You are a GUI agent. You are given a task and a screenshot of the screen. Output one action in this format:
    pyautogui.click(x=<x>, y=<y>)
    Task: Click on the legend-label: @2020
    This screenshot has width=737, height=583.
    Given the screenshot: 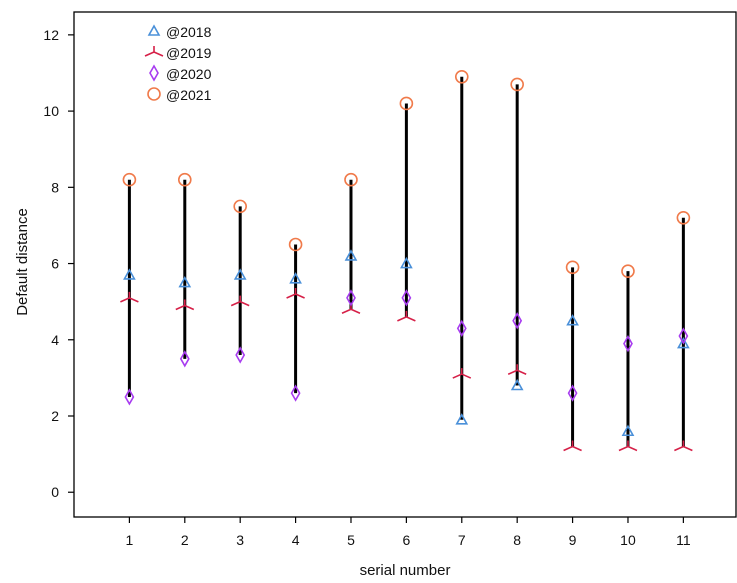 What is the action you would take?
    pyautogui.click(x=189, y=74)
    